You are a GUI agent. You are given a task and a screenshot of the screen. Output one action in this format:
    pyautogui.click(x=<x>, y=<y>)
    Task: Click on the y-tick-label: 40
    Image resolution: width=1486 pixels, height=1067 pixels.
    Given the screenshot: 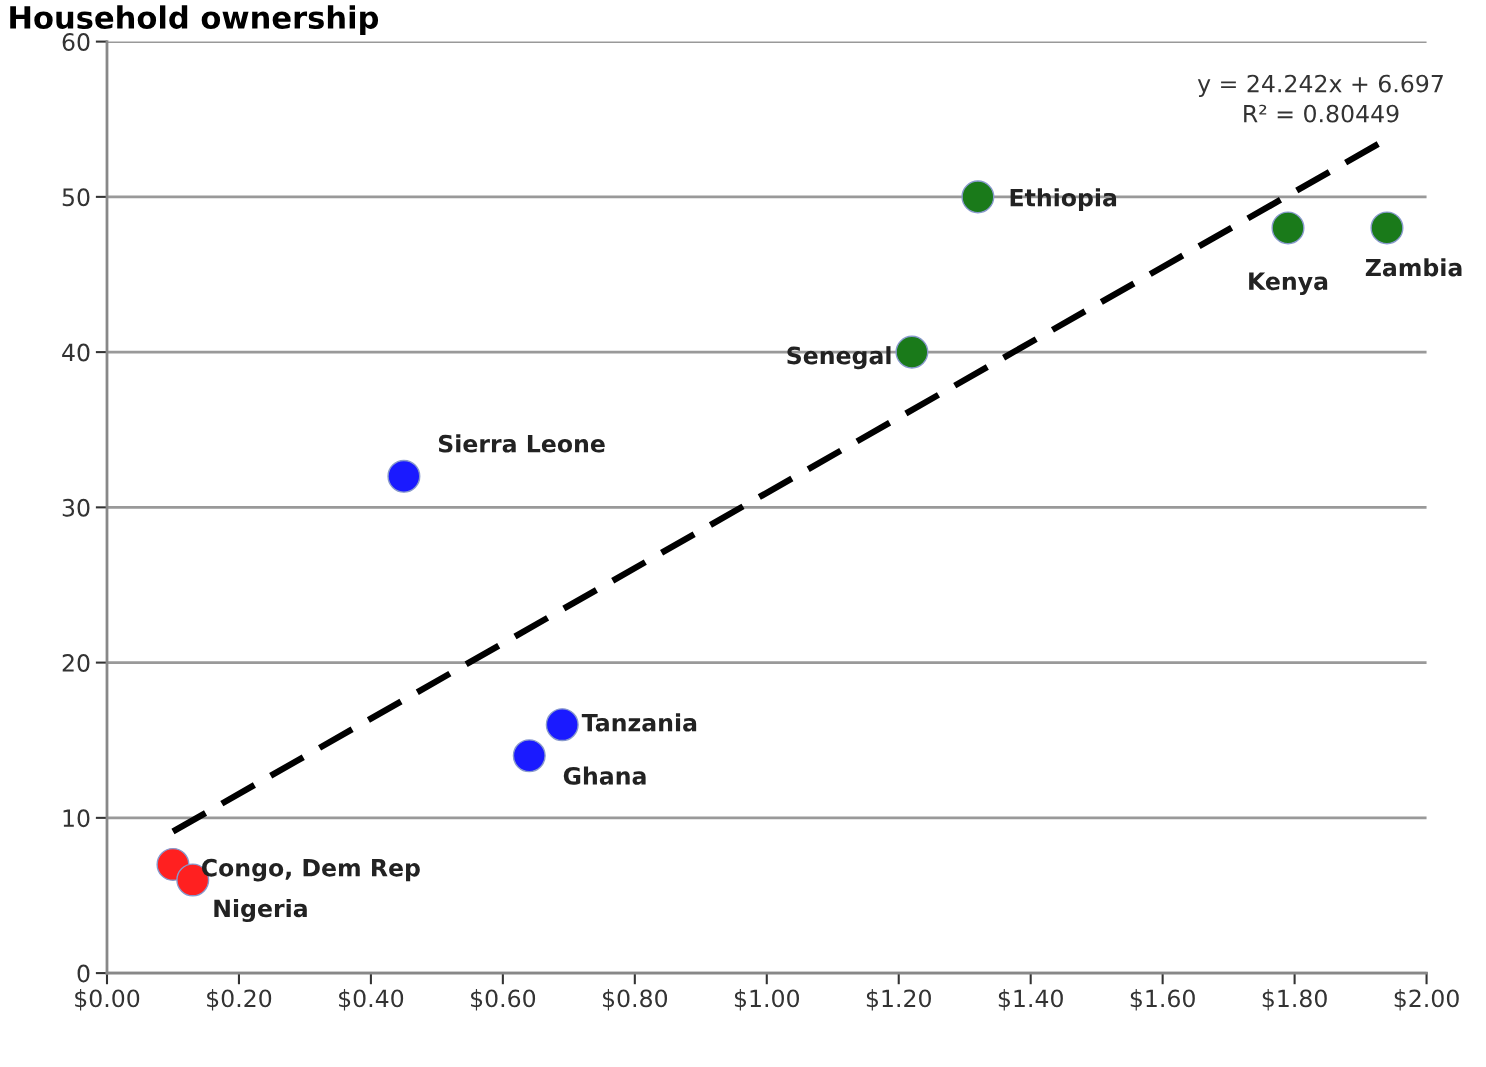 What is the action you would take?
    pyautogui.click(x=76, y=352)
    